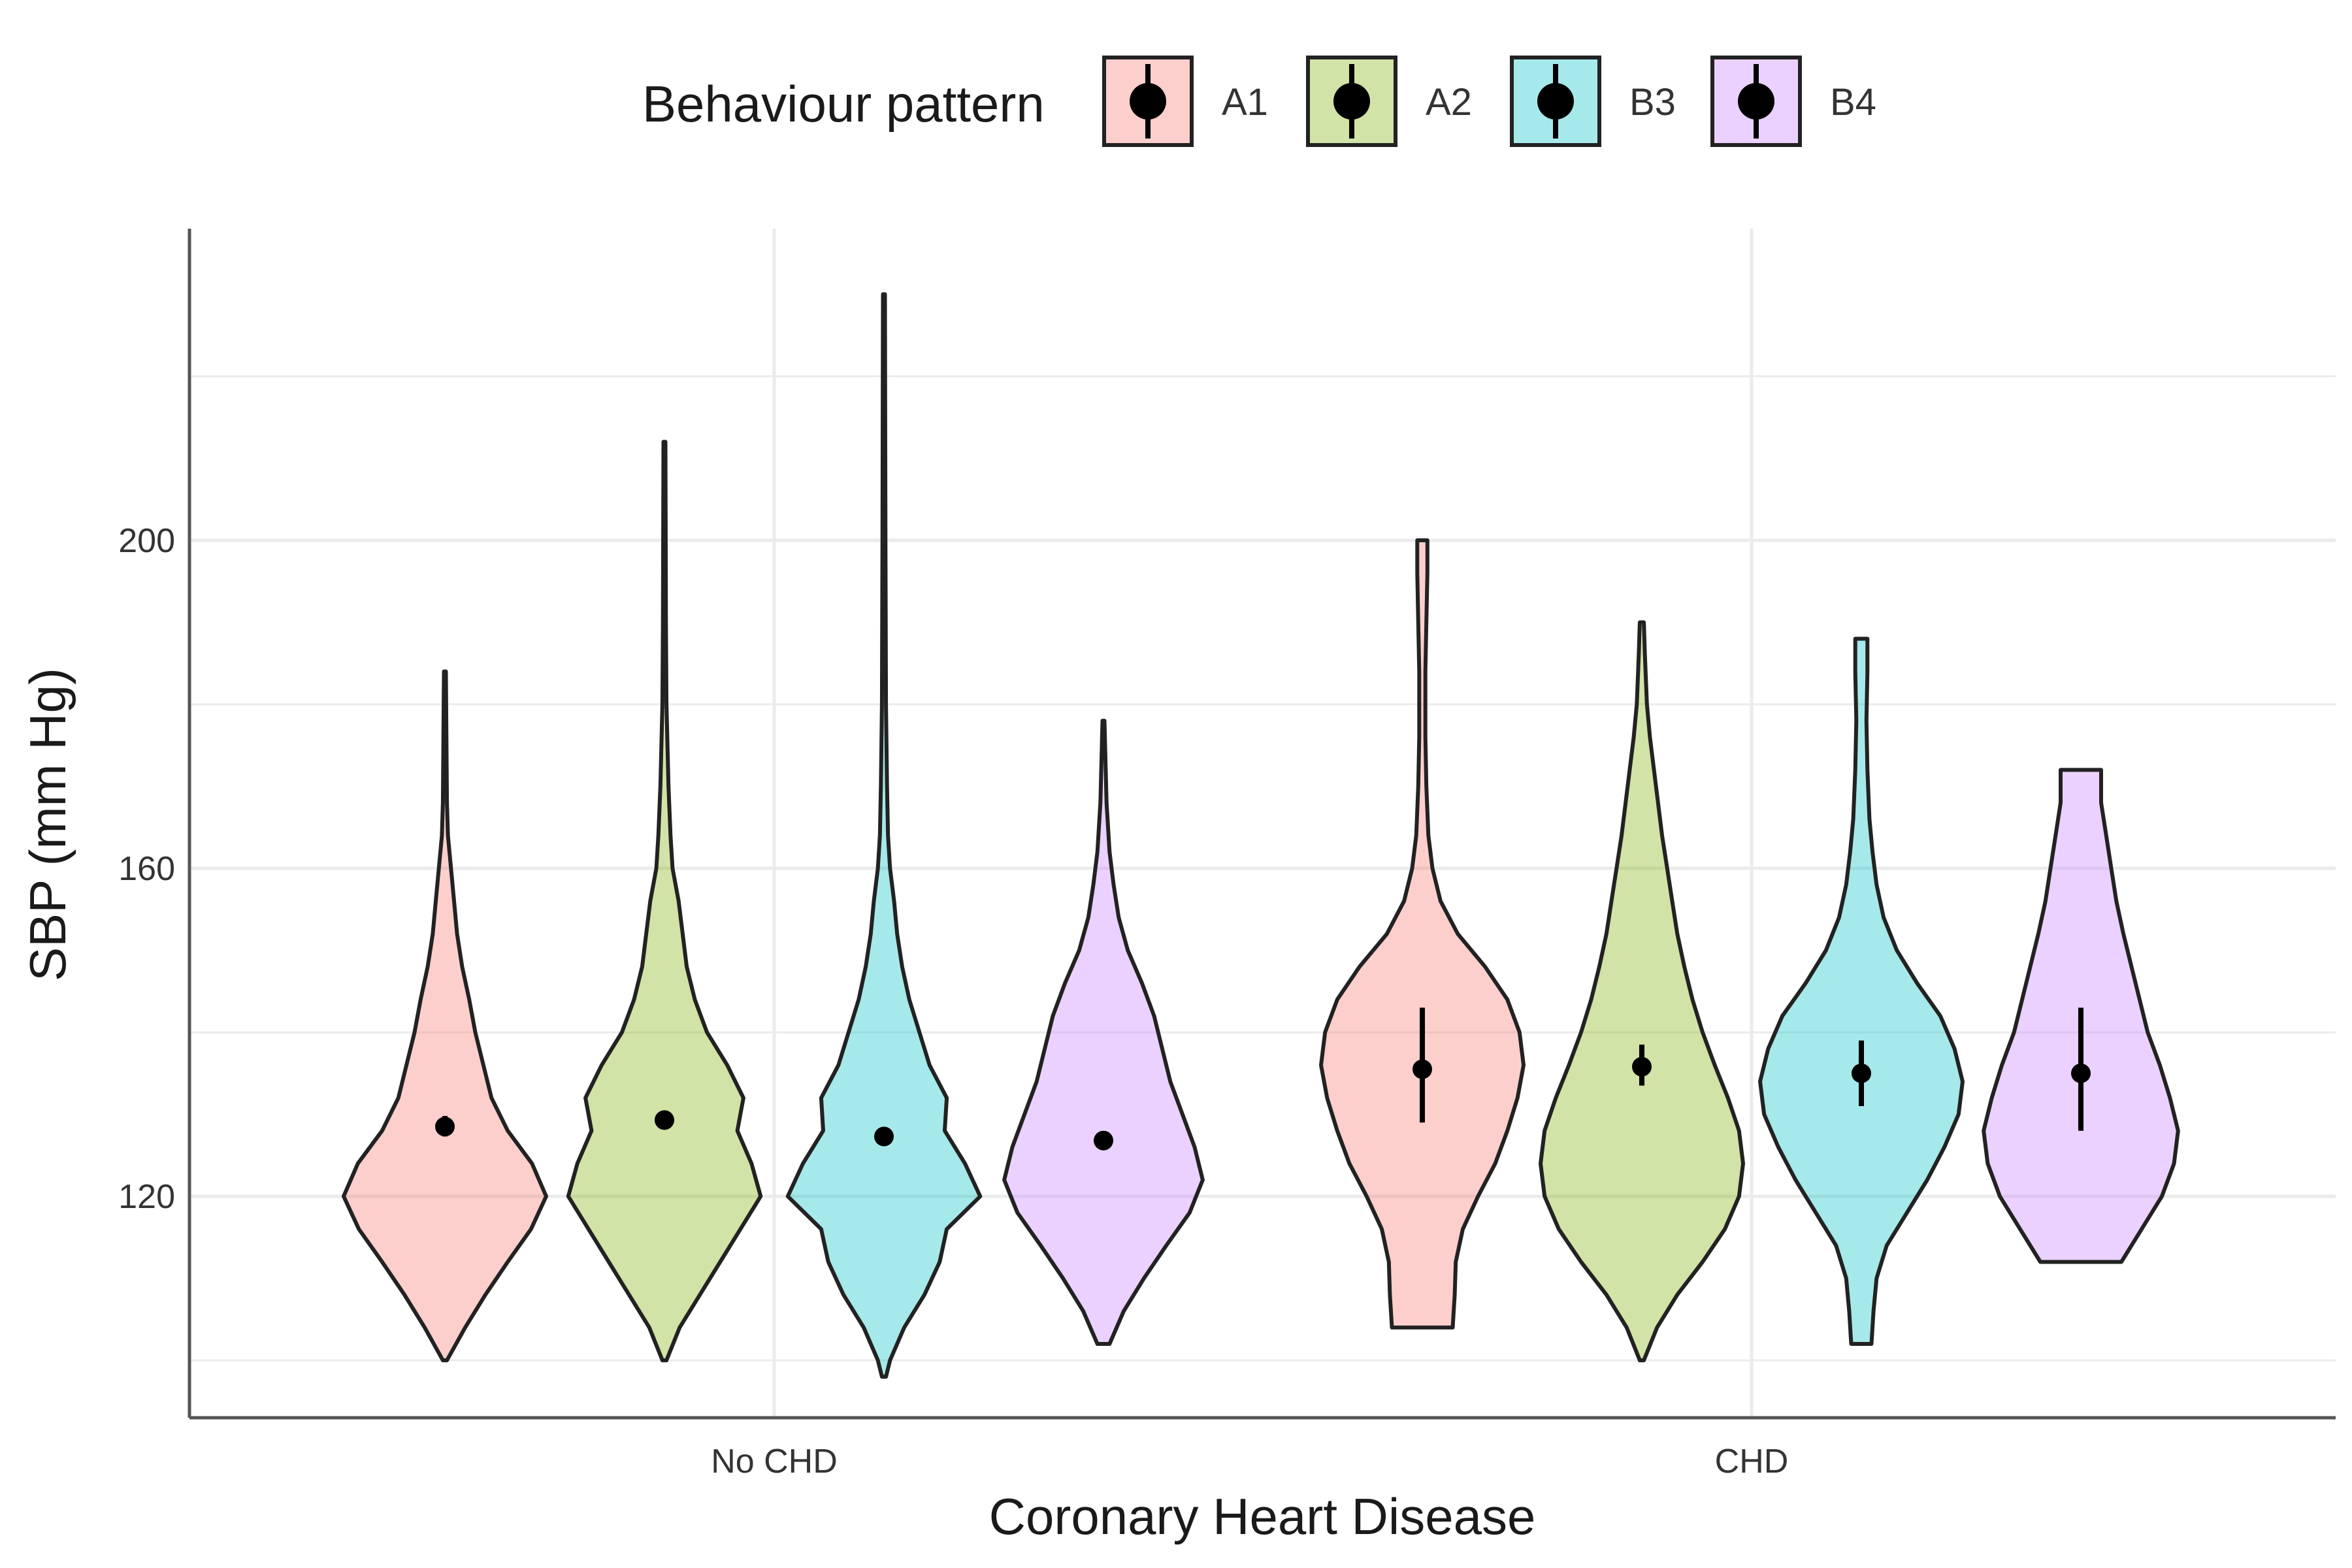 The width and height of the screenshot is (2352, 1568). Describe the element at coordinates (1793, 101) in the screenshot. I see `legend-key-b4: B4` at that location.